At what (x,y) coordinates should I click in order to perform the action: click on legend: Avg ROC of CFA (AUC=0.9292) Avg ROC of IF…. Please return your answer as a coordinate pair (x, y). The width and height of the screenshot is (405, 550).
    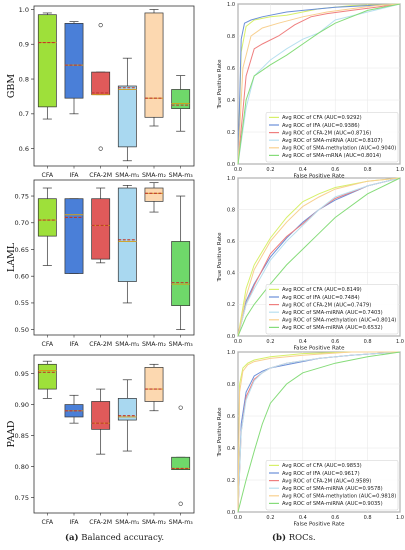
    Looking at the image, I should click on (332, 137).